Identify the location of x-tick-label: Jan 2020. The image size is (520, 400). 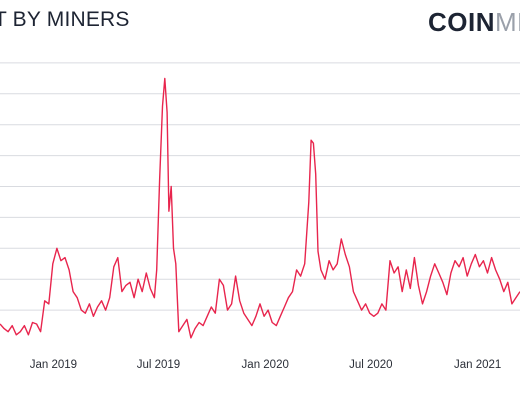
(265, 365).